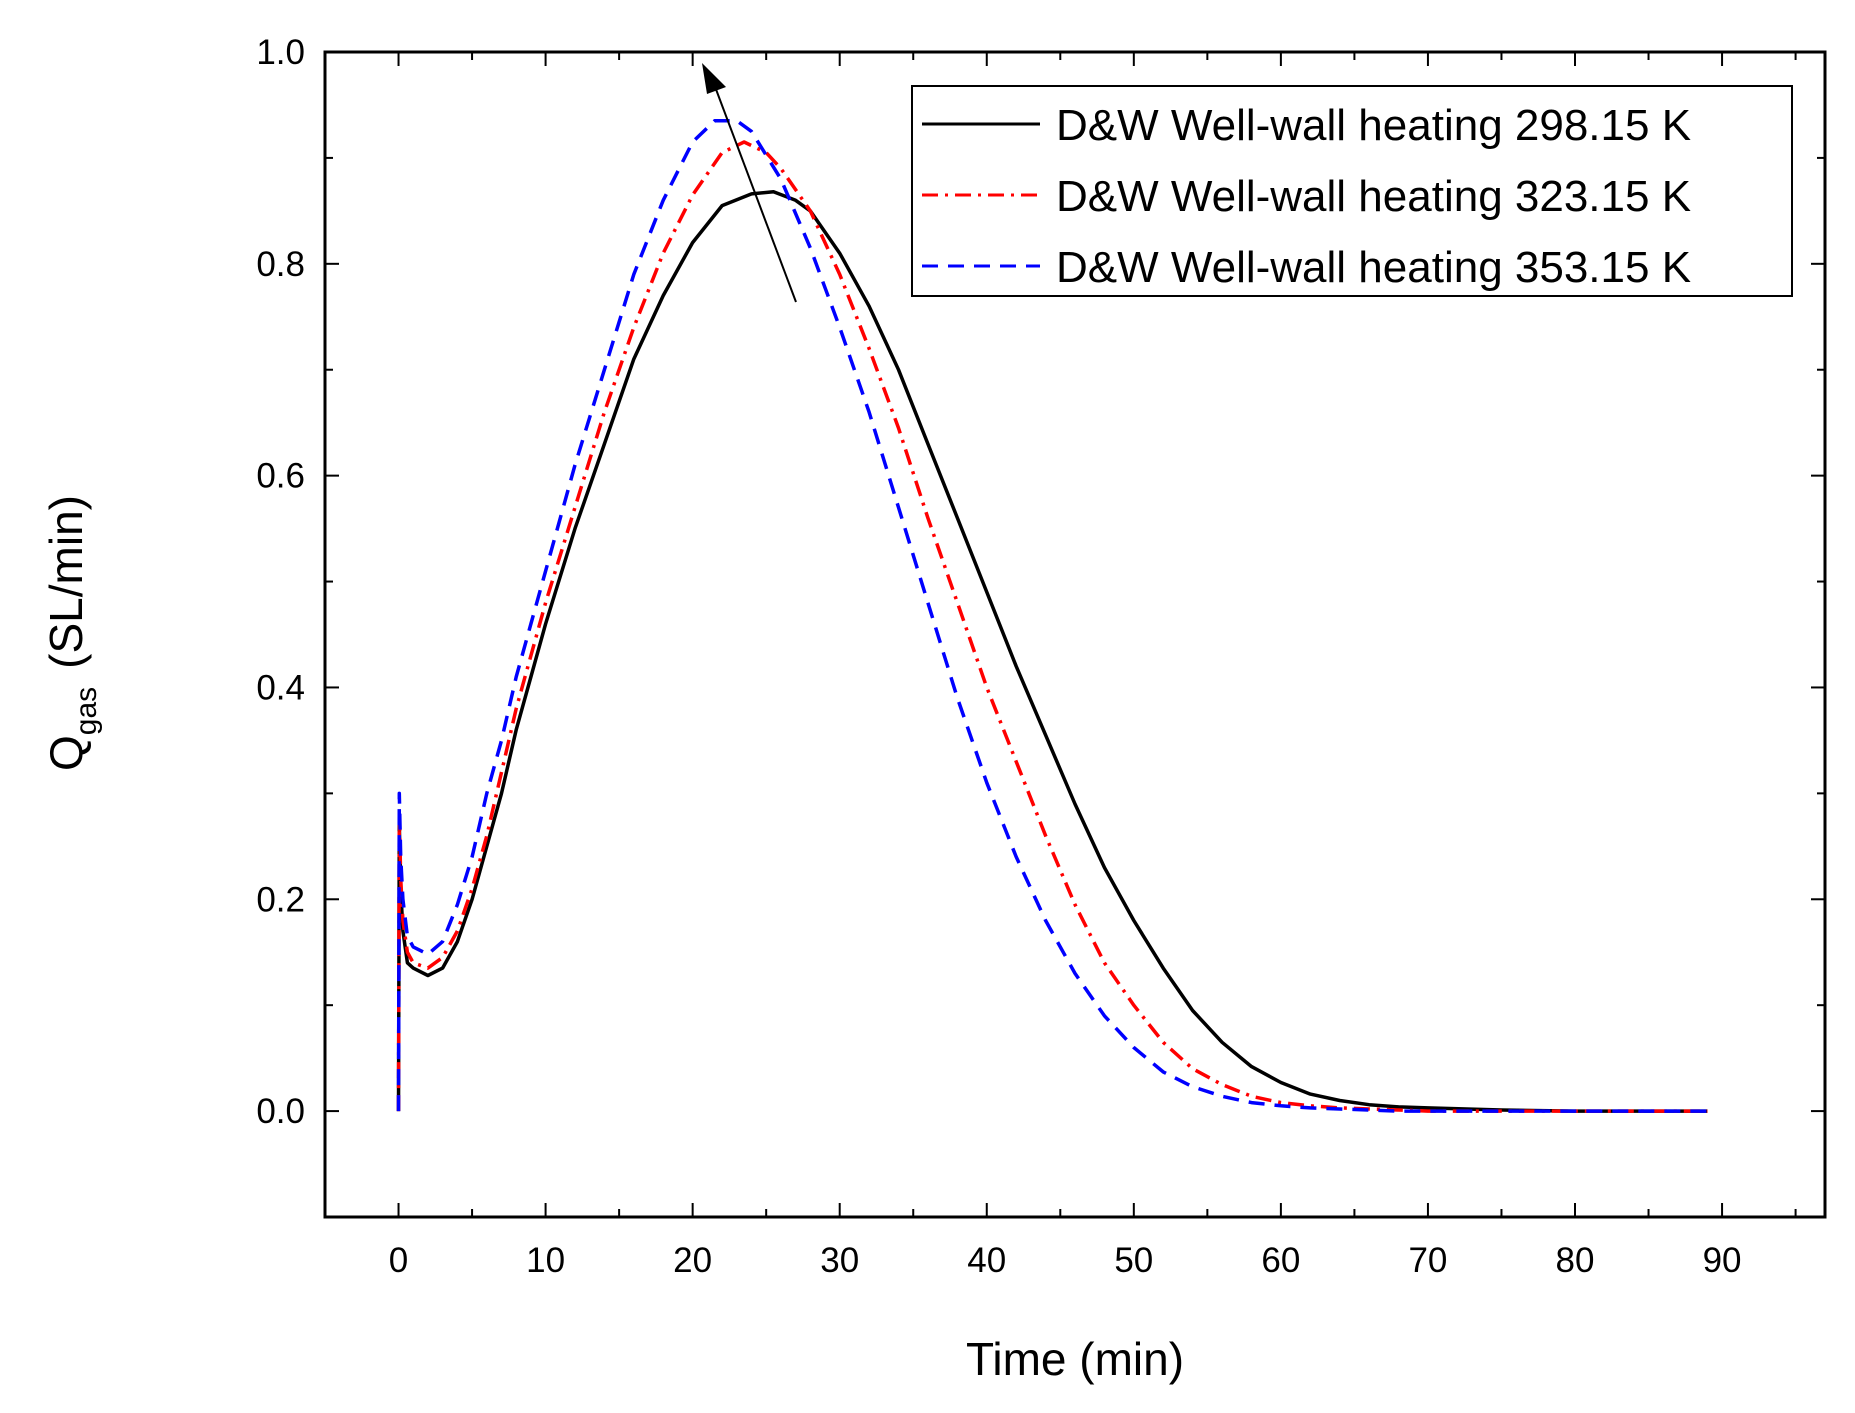 The height and width of the screenshot is (1413, 1855). I want to click on x-tick-label: 10, so click(545, 1260).